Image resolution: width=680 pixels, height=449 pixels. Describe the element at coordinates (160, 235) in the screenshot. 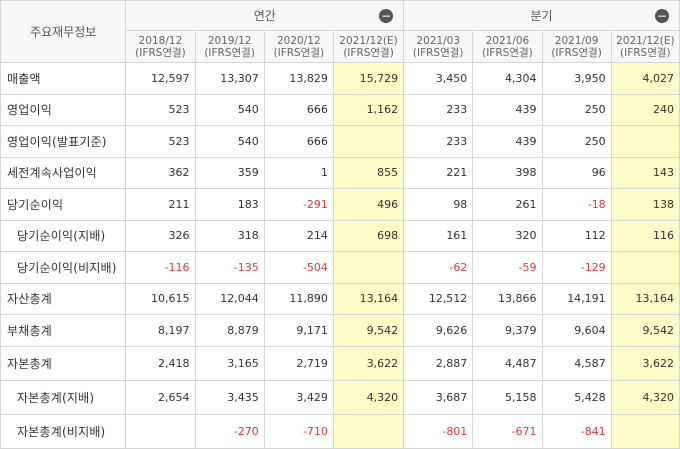

I see `value-cell: 326` at that location.